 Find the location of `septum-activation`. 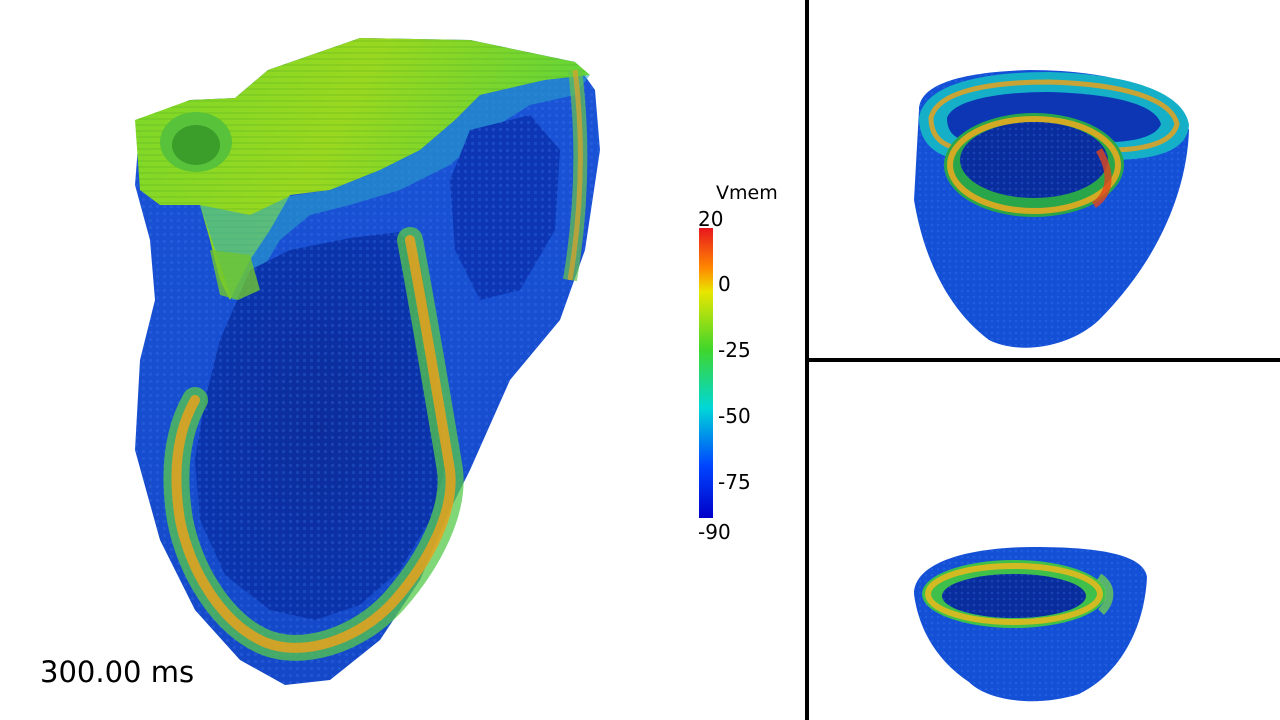

septum-activation is located at coordinates (235, 275).